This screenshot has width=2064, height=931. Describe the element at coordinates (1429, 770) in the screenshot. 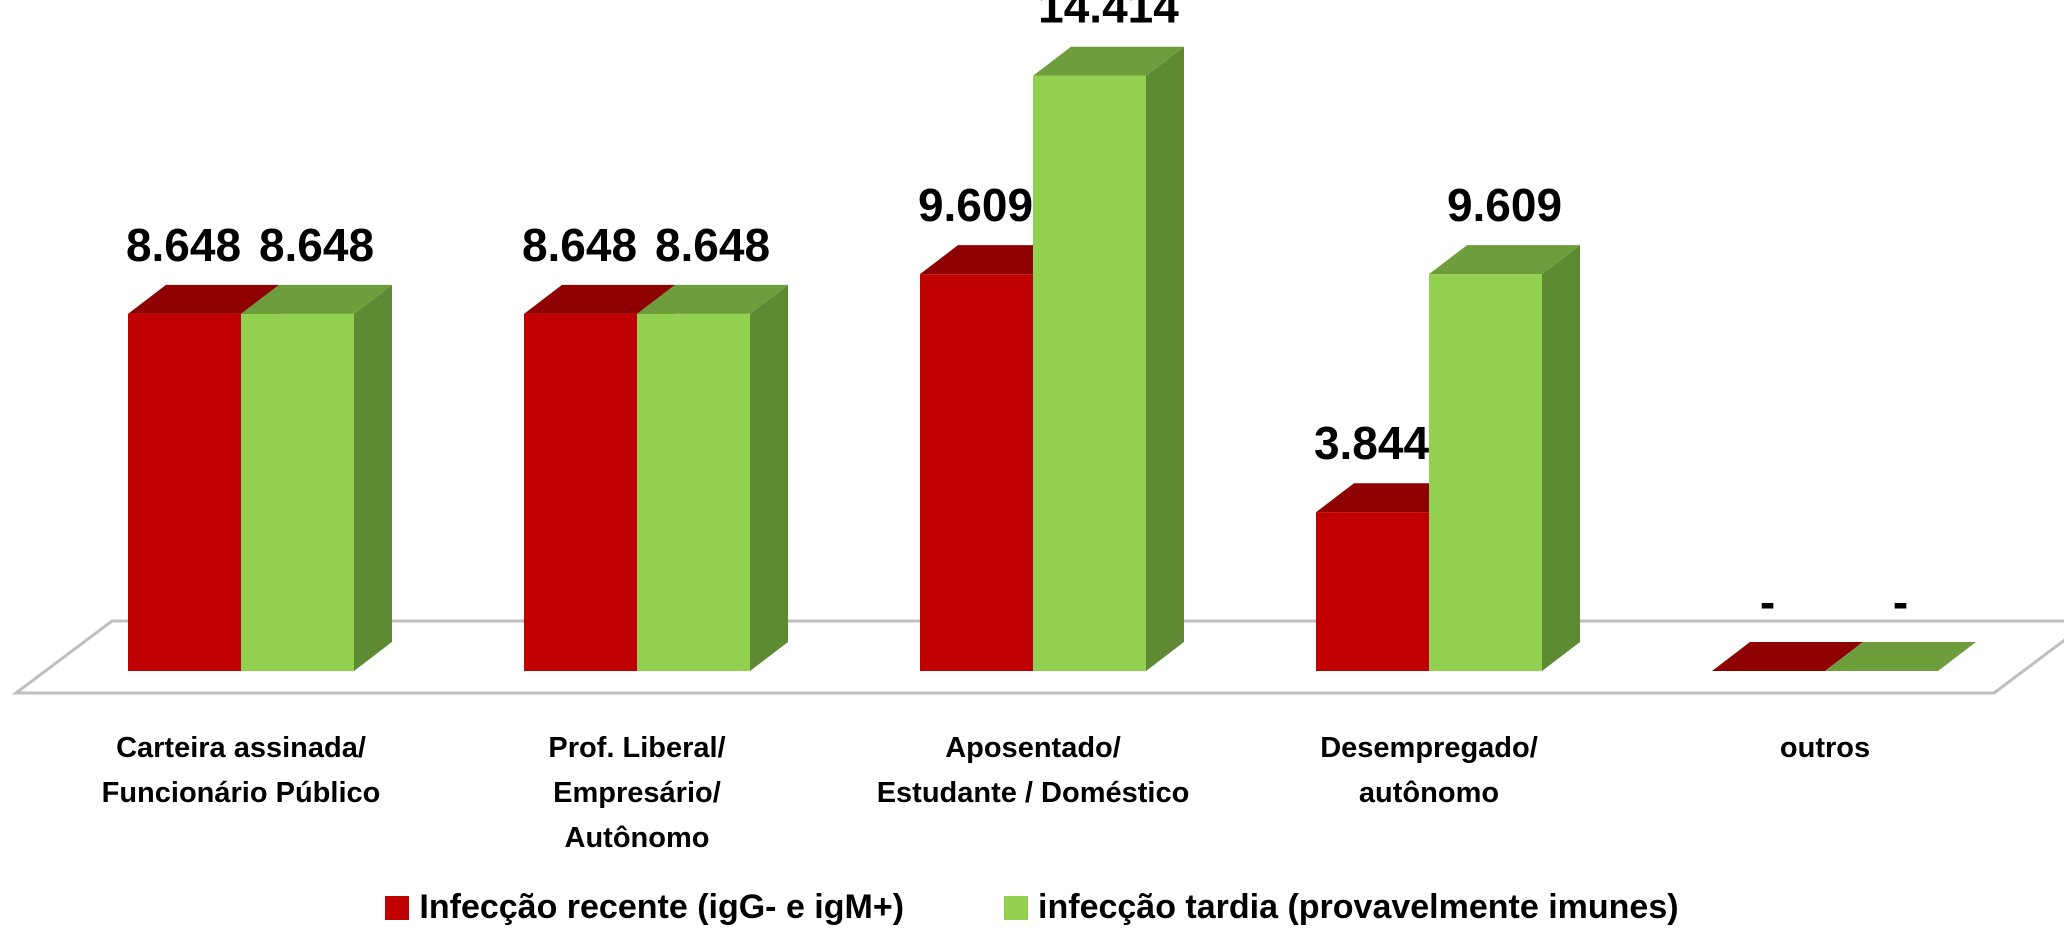

I see `x-tick-label: Desempregado/ autônomo` at that location.